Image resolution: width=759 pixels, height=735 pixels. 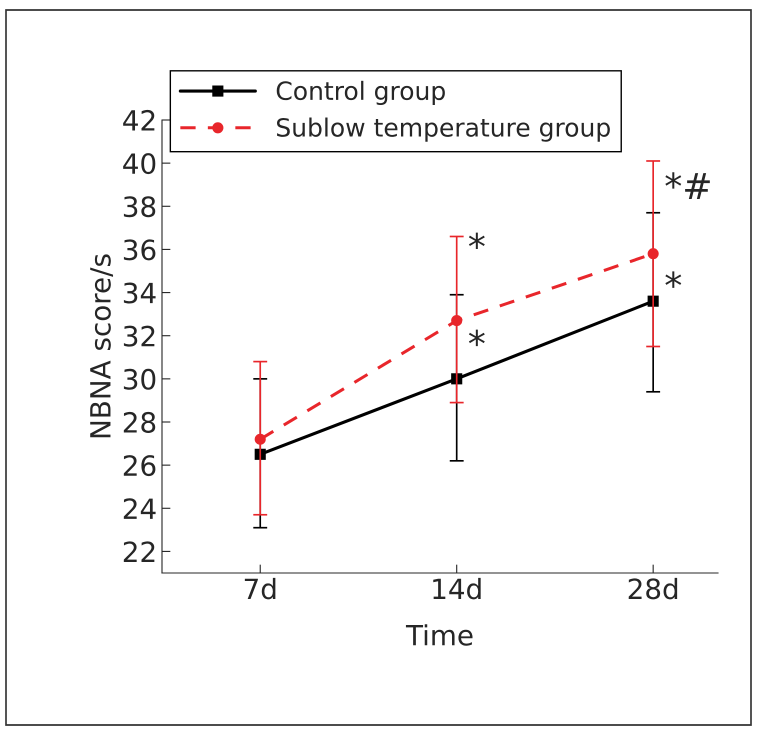 What do you see at coordinates (140, 422) in the screenshot?
I see `y-tick-label: 28` at bounding box center [140, 422].